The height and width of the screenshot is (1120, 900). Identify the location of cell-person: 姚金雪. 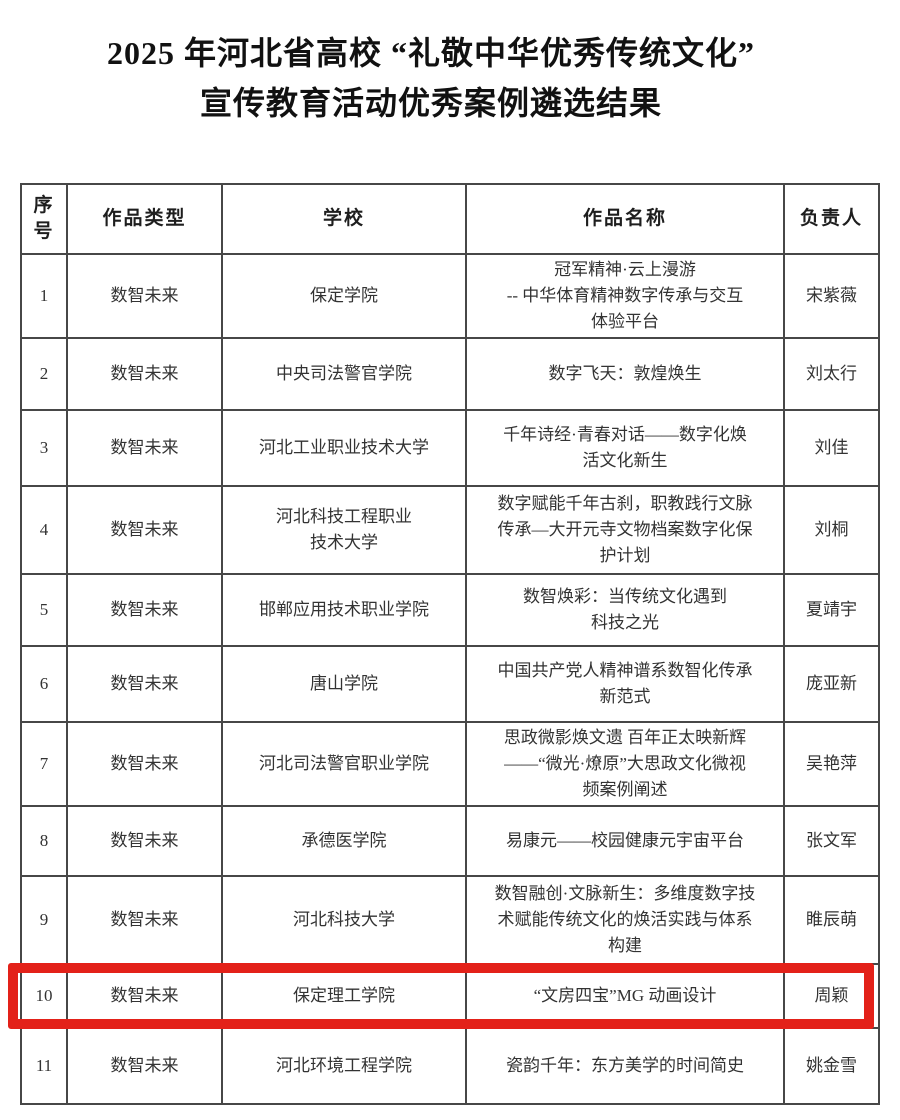
(831, 1066).